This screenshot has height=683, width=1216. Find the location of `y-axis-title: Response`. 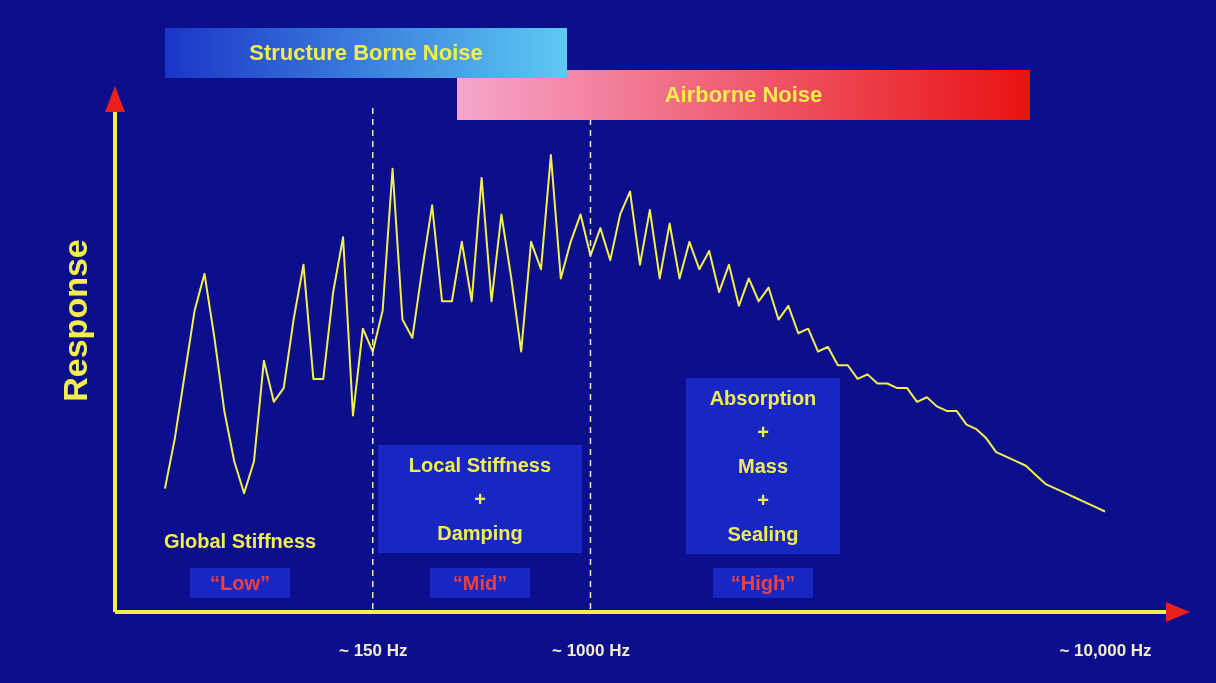

y-axis-title: Response is located at coordinates (74, 320).